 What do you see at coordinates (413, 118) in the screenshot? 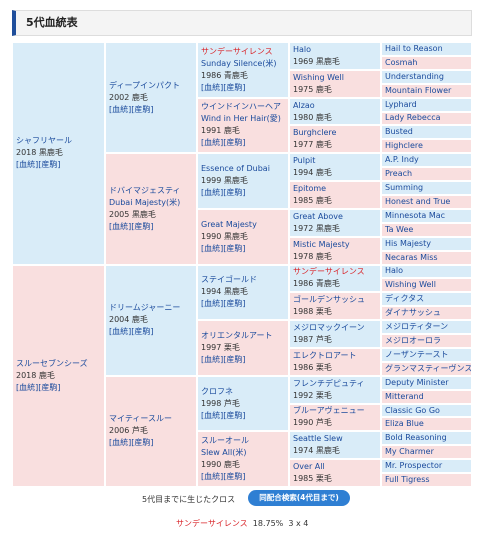
I see `horse-name: Lady Rebecca` at bounding box center [413, 118].